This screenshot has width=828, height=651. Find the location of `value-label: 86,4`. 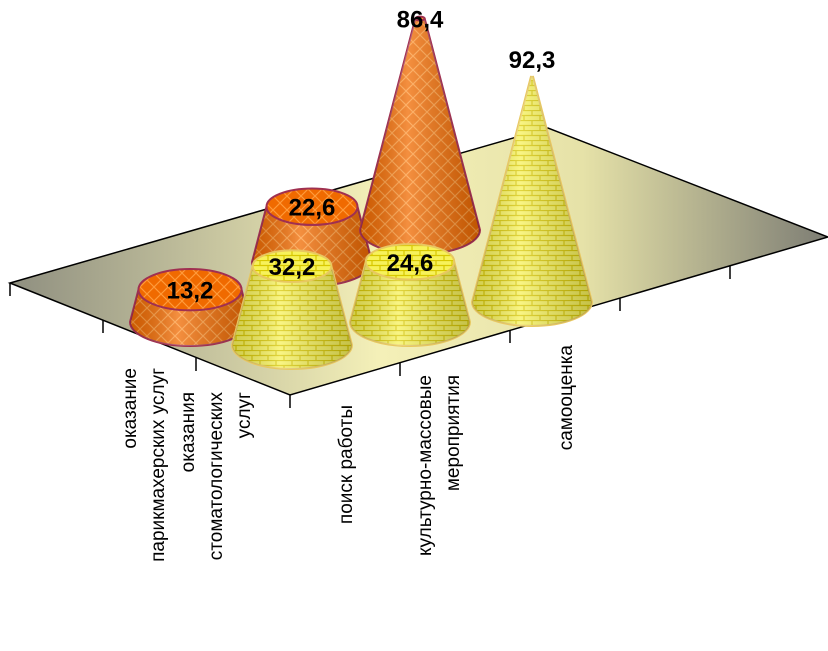

value-label: 86,4 is located at coordinates (420, 19).